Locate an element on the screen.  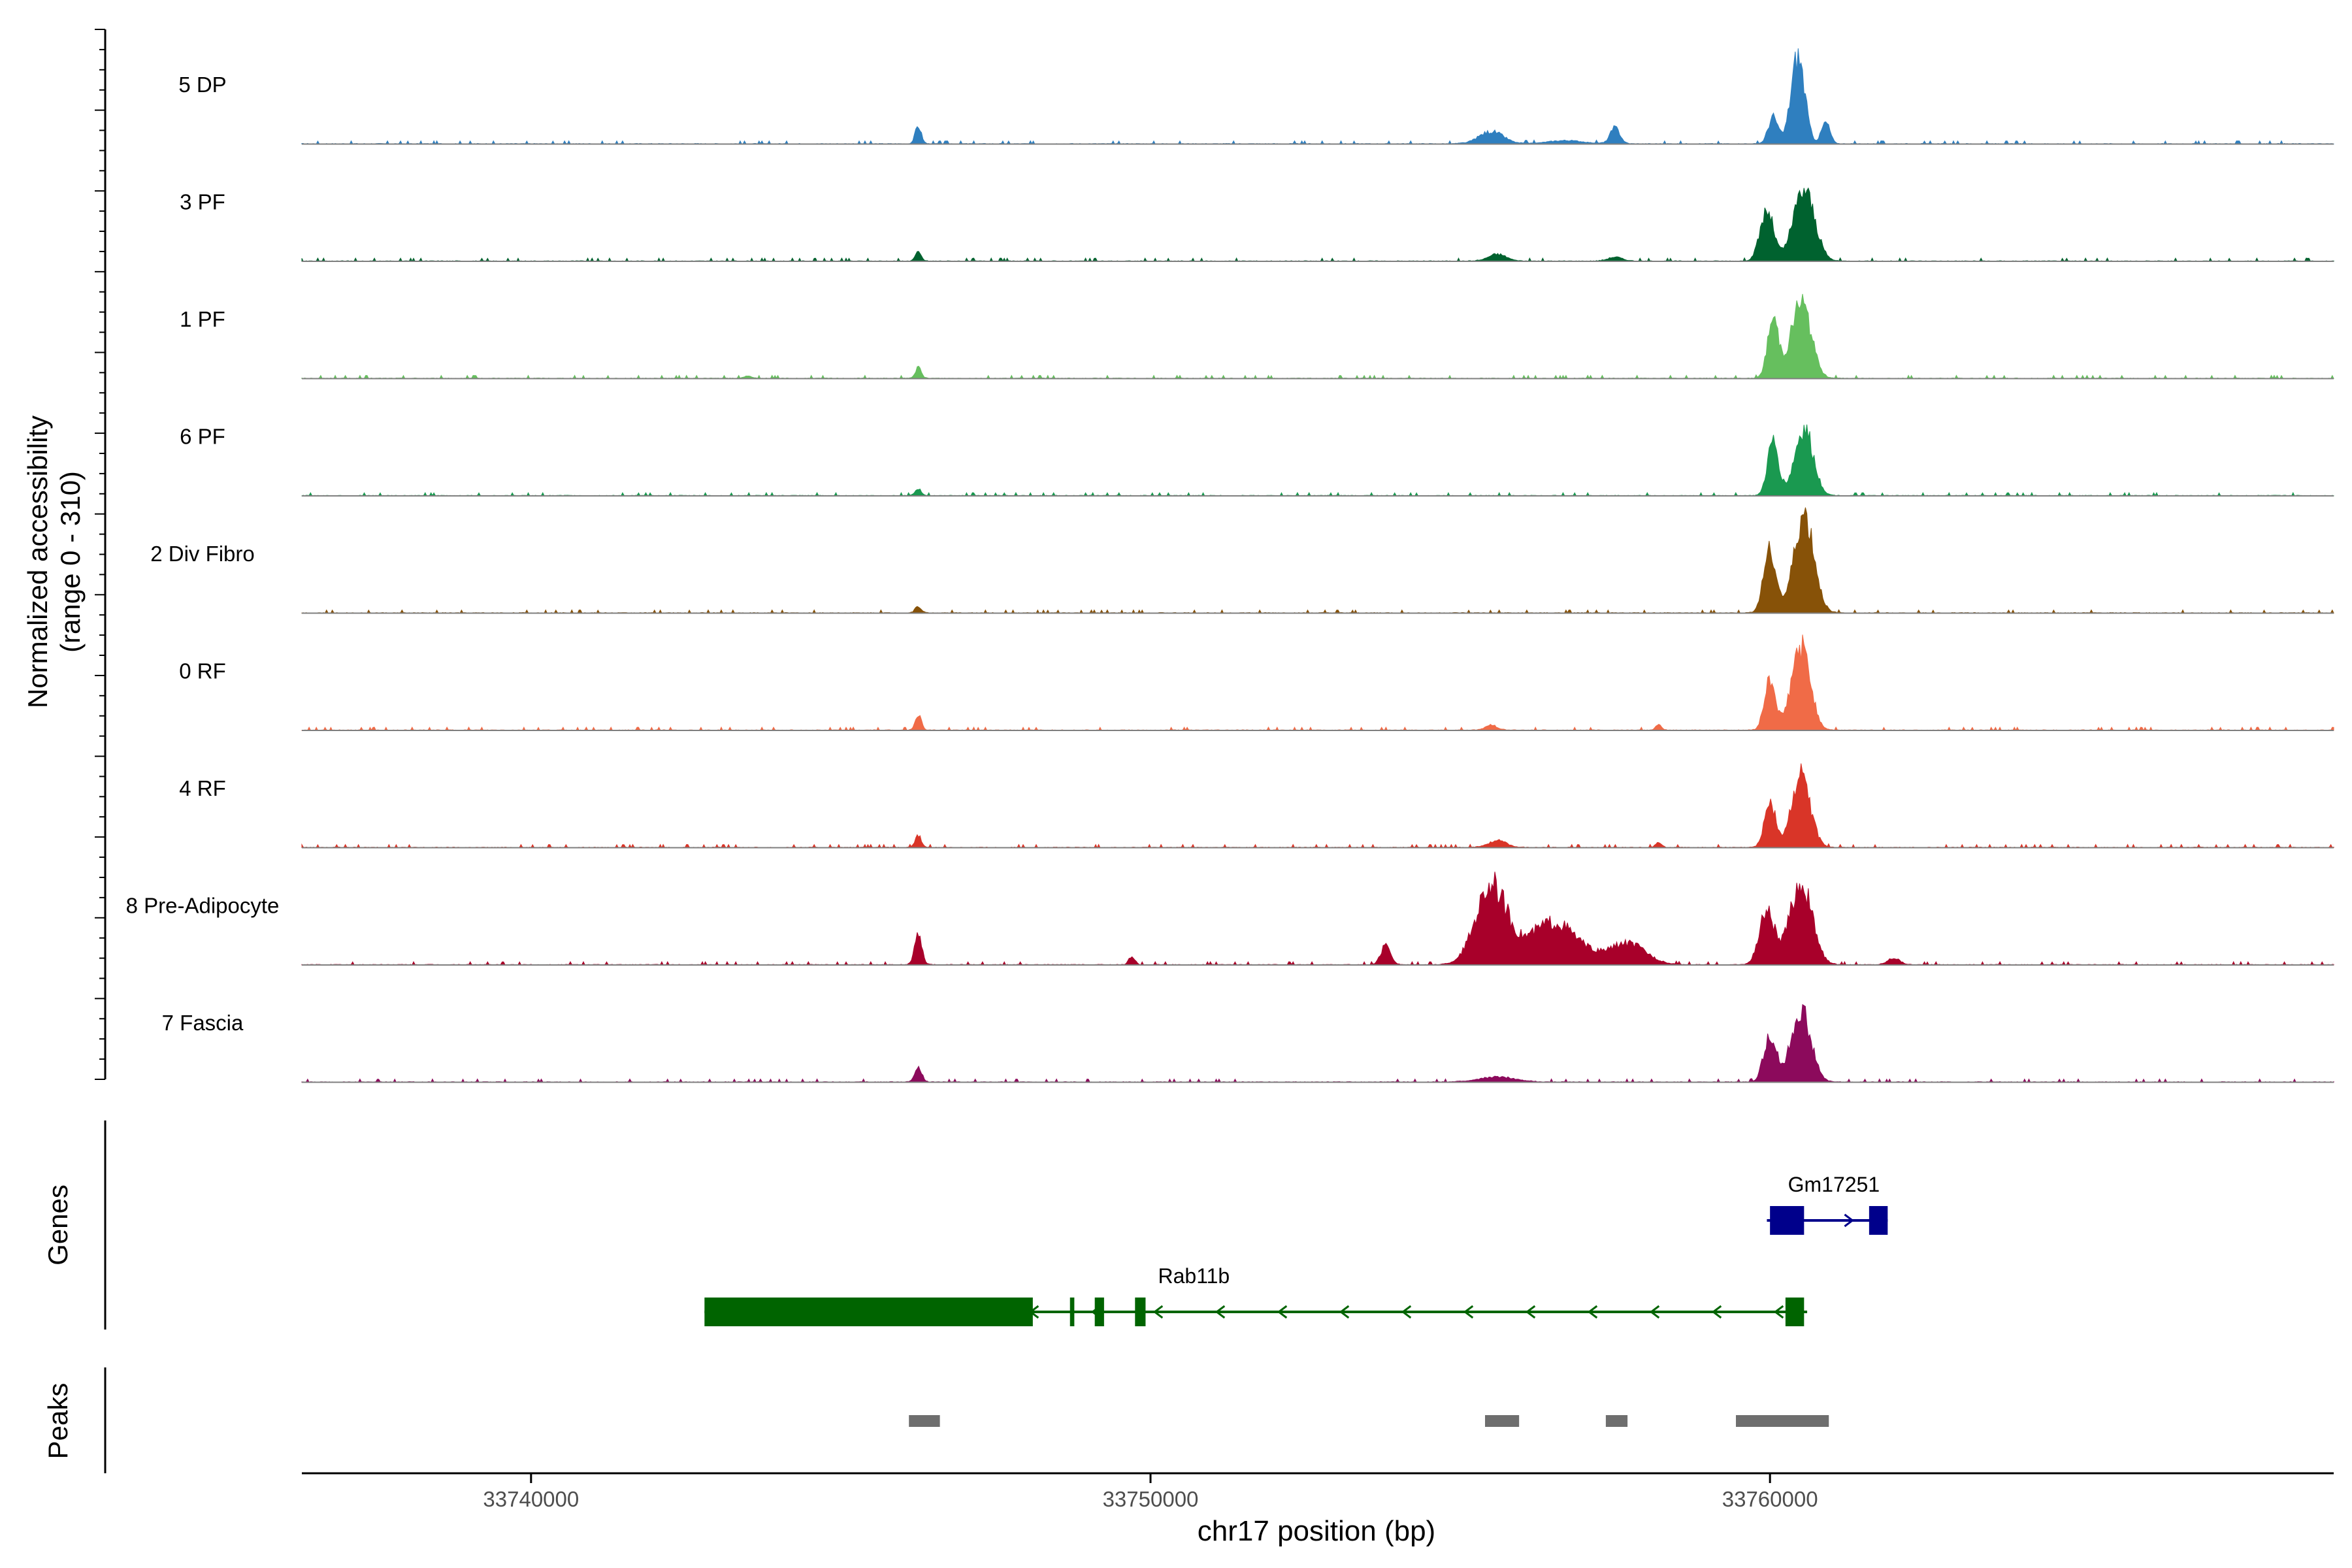
x-axis: 33740000 33750000 33760000 is located at coordinates (1150, 1492).